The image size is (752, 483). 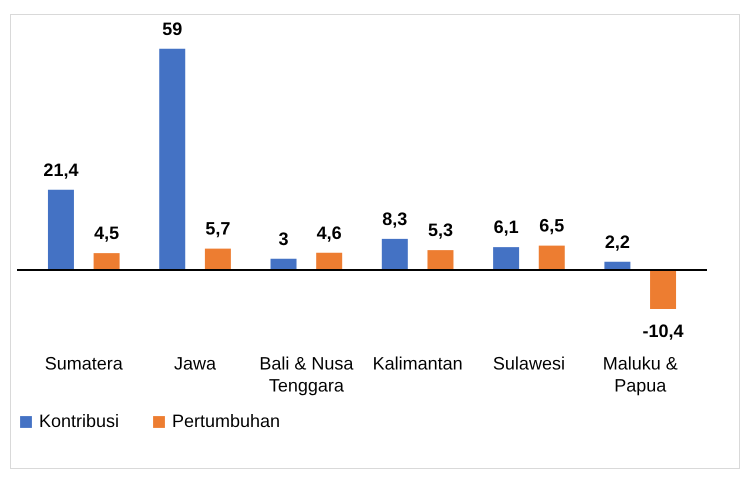 I want to click on x-tick-label: Sulawesi, so click(x=528, y=364).